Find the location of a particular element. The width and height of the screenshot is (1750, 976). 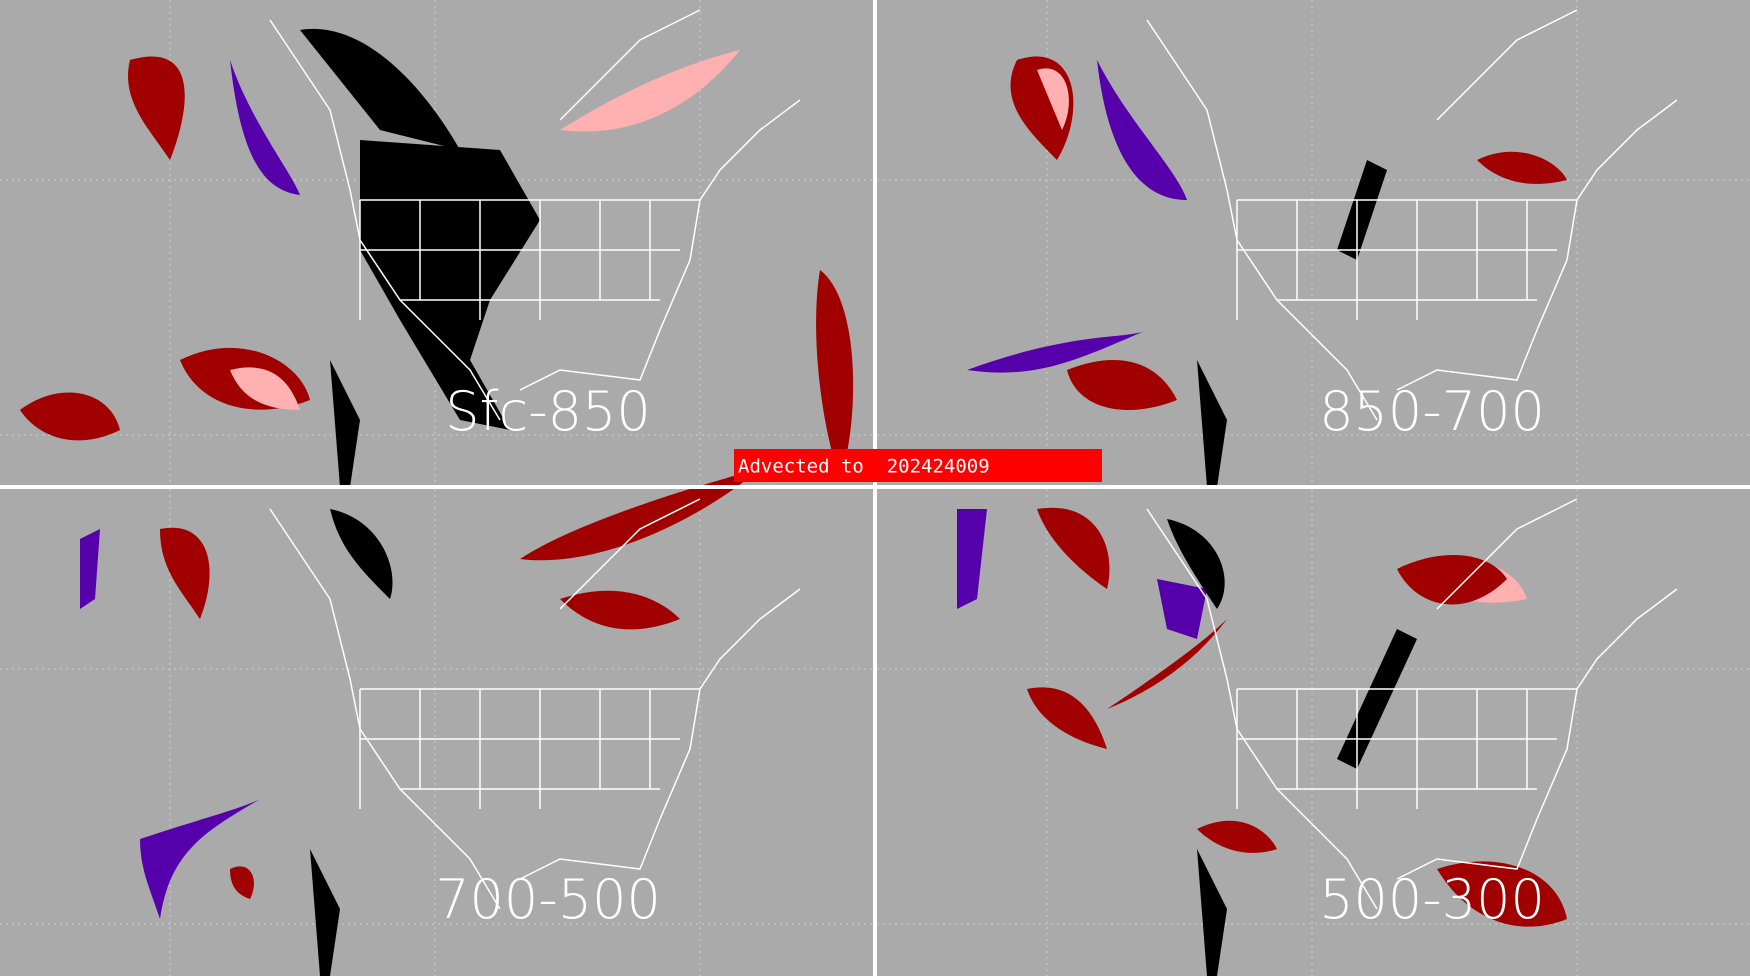

panel-label: 500-300 is located at coordinates (1432, 899).